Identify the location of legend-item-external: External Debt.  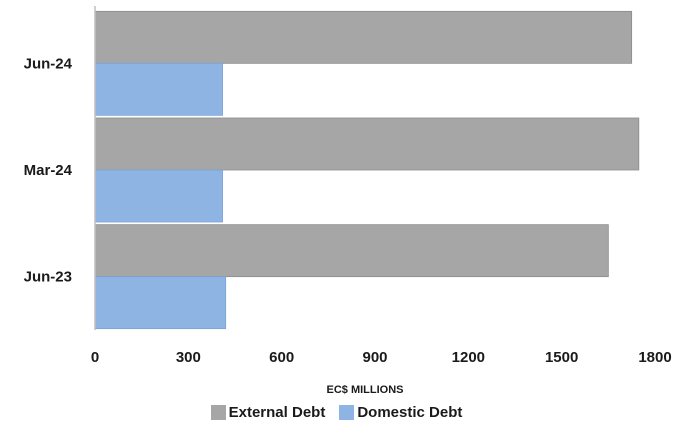
(268, 412).